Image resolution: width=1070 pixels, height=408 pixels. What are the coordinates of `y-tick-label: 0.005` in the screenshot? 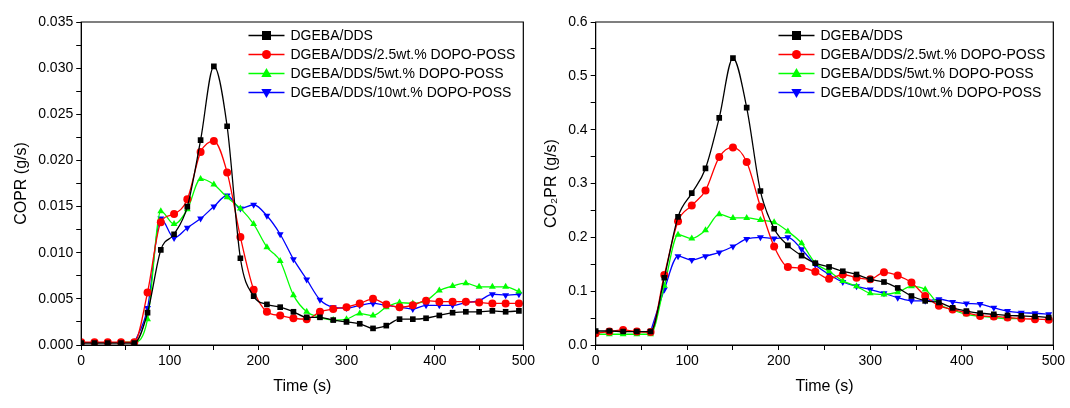 It's located at (56, 297).